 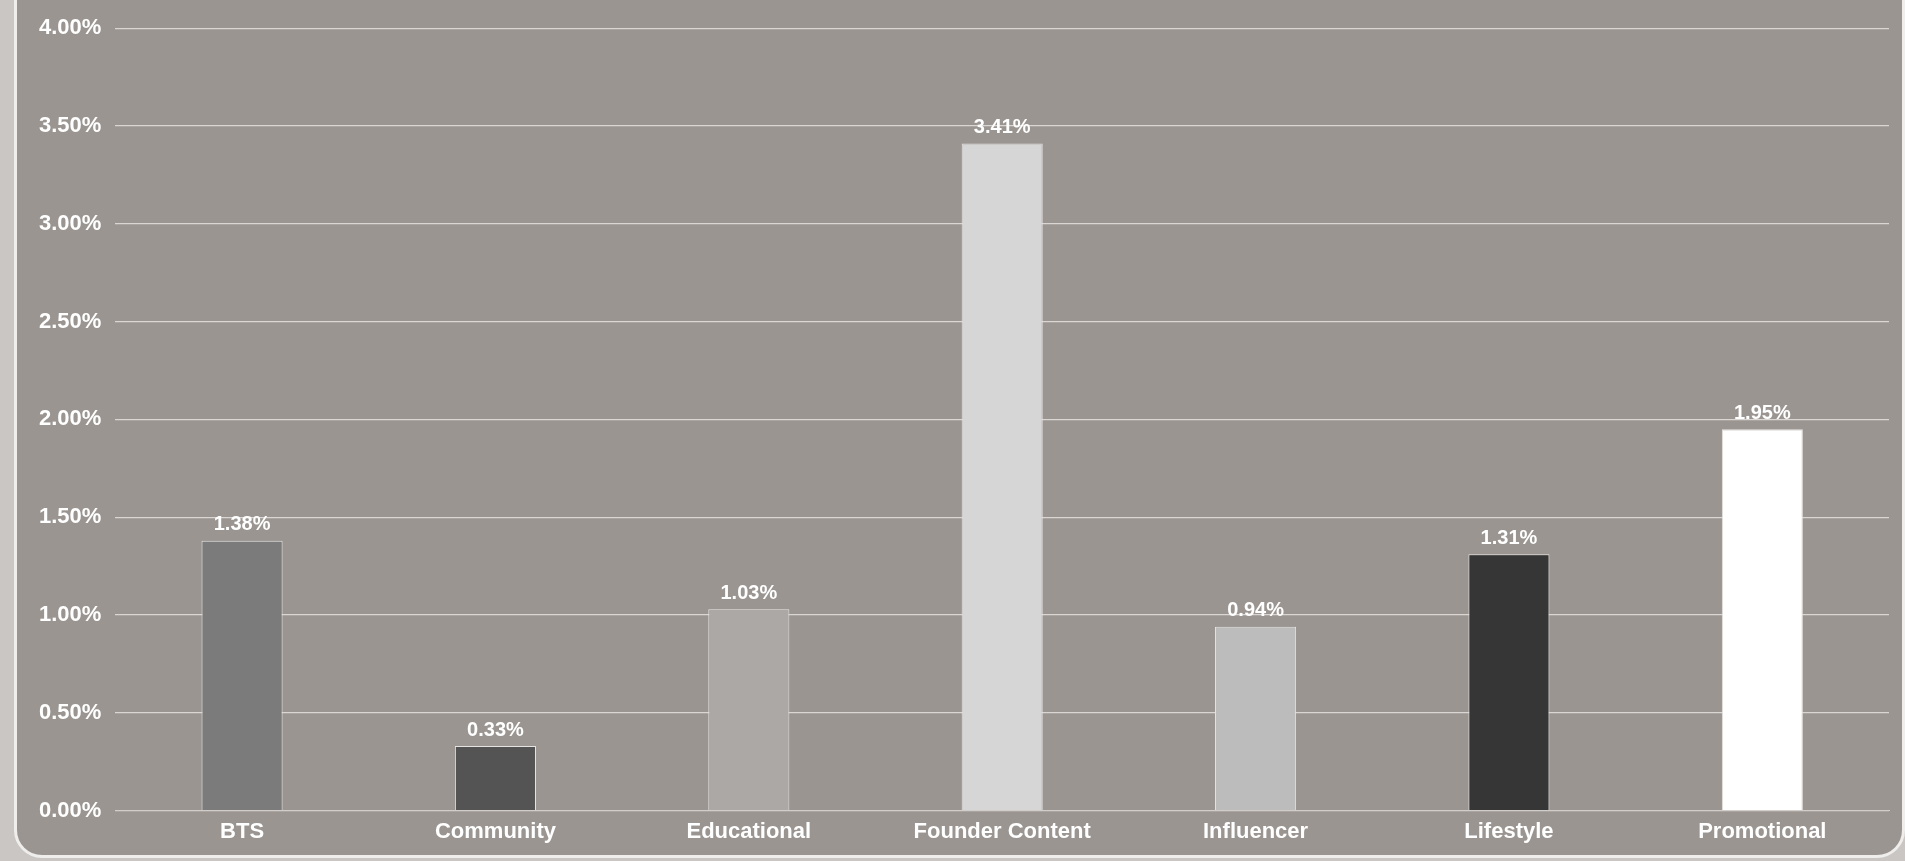 What do you see at coordinates (70, 125) in the screenshot?
I see `y-tick-label: 3.50%` at bounding box center [70, 125].